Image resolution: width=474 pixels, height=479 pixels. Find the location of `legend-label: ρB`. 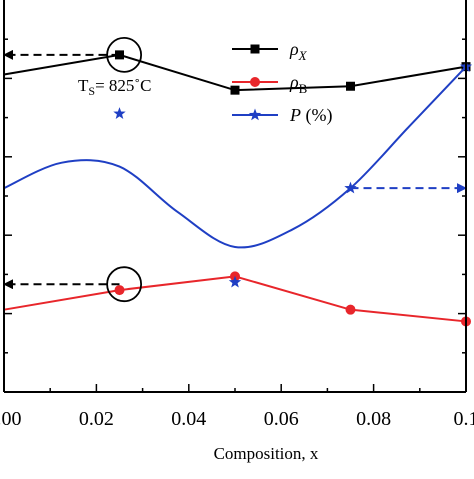

legend-label: ρB is located at coordinates (298, 84).